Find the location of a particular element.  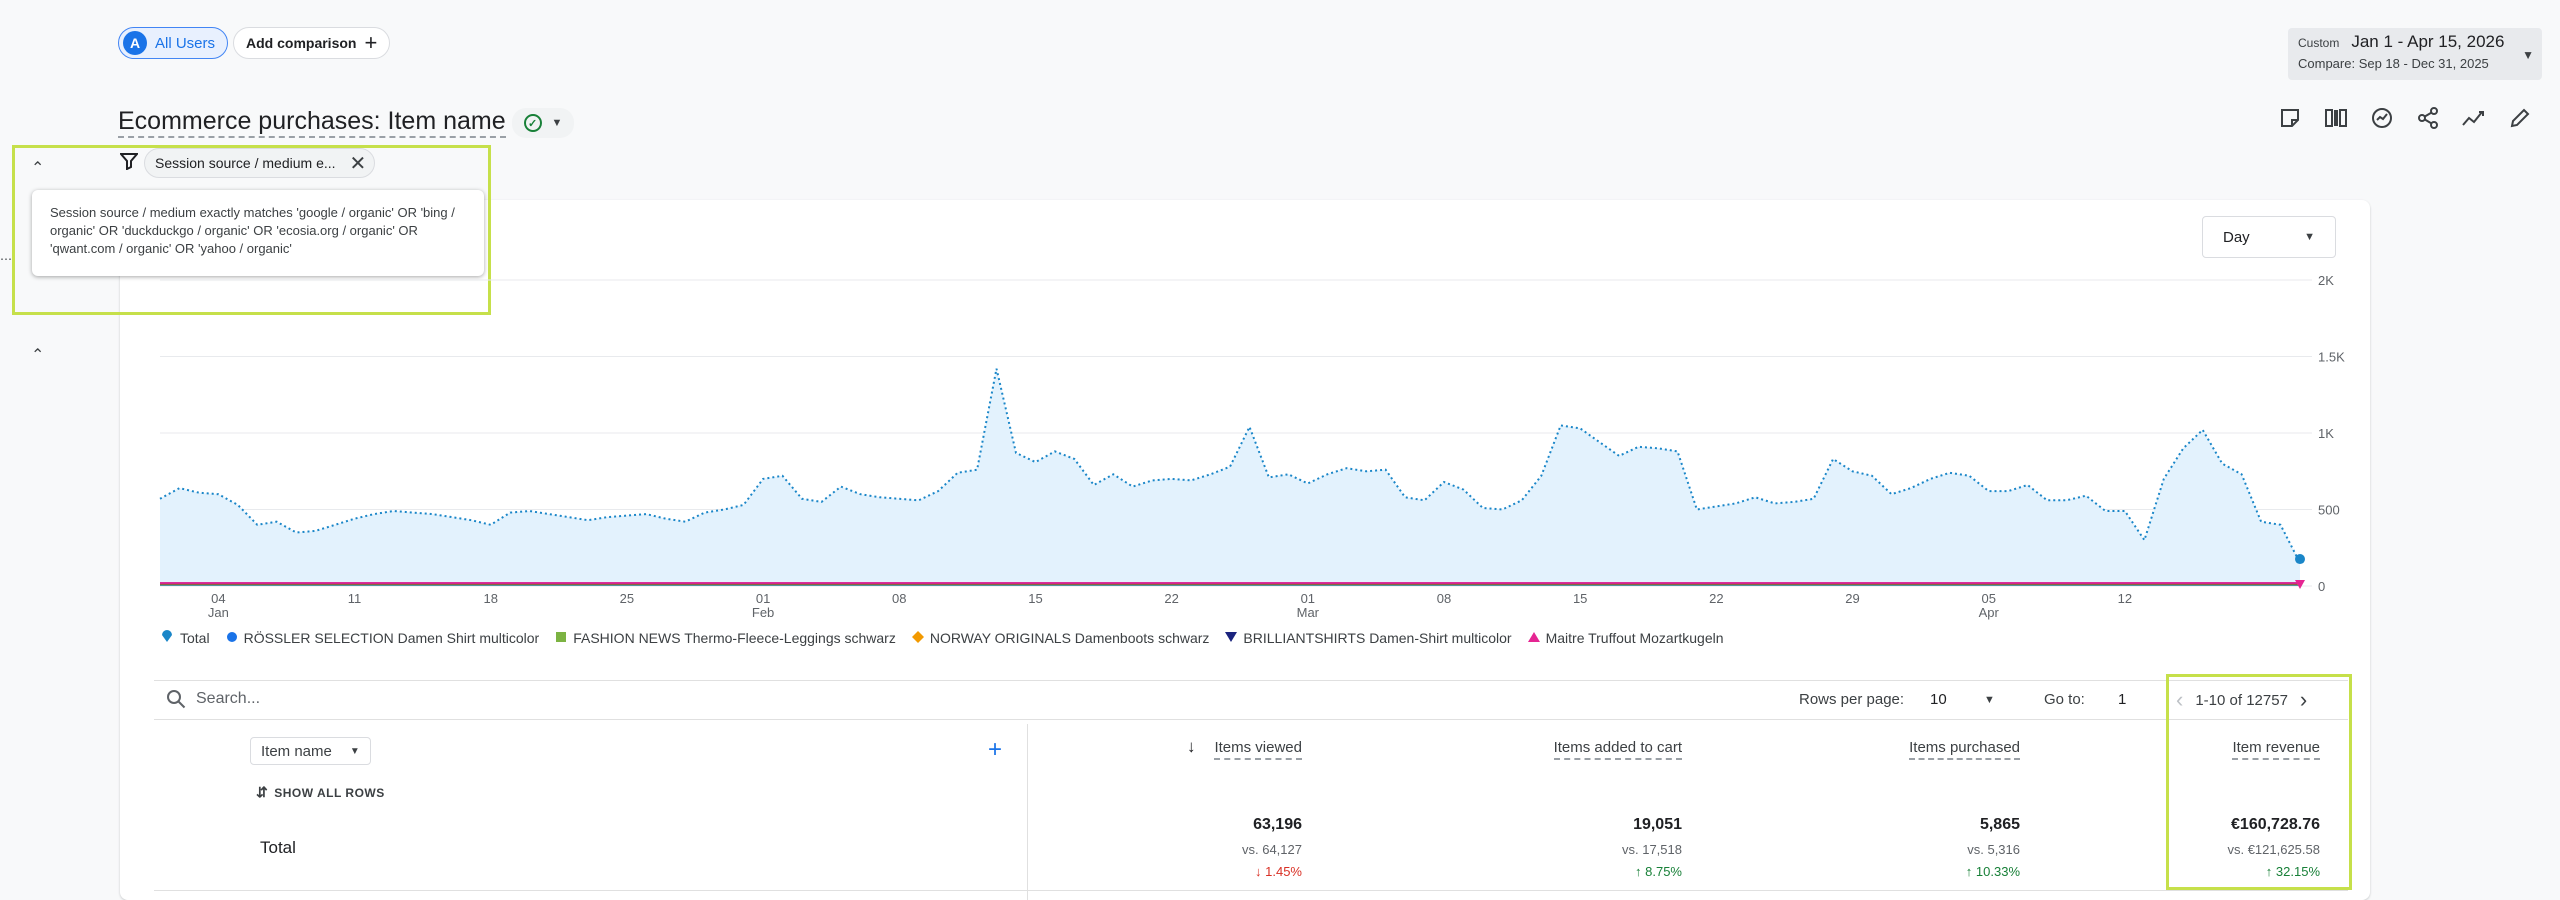

x-tick-label: 11 is located at coordinates (355, 598).